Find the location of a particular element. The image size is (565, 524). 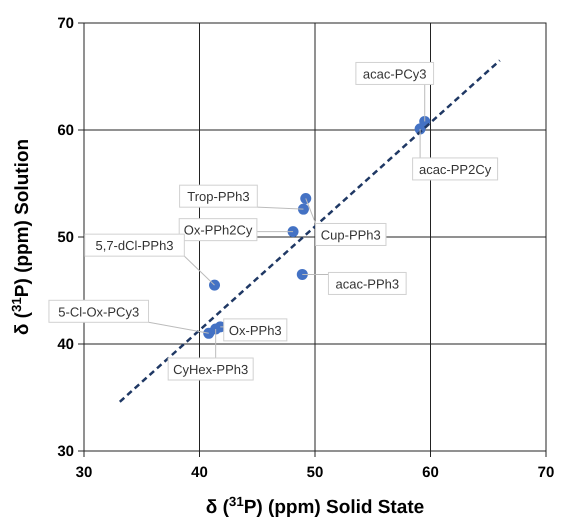

annotation: acac-PP2Cy is located at coordinates (455, 169).